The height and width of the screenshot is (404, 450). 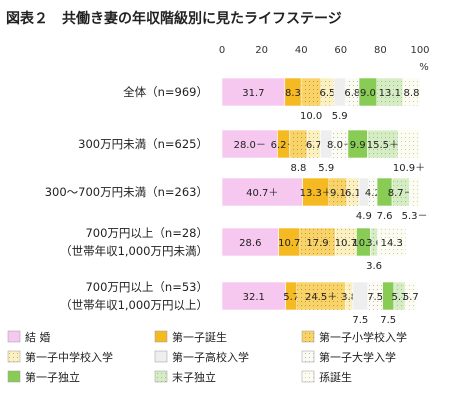 What do you see at coordinates (340, 50) in the screenshot?
I see `x-tick-label: 60` at bounding box center [340, 50].